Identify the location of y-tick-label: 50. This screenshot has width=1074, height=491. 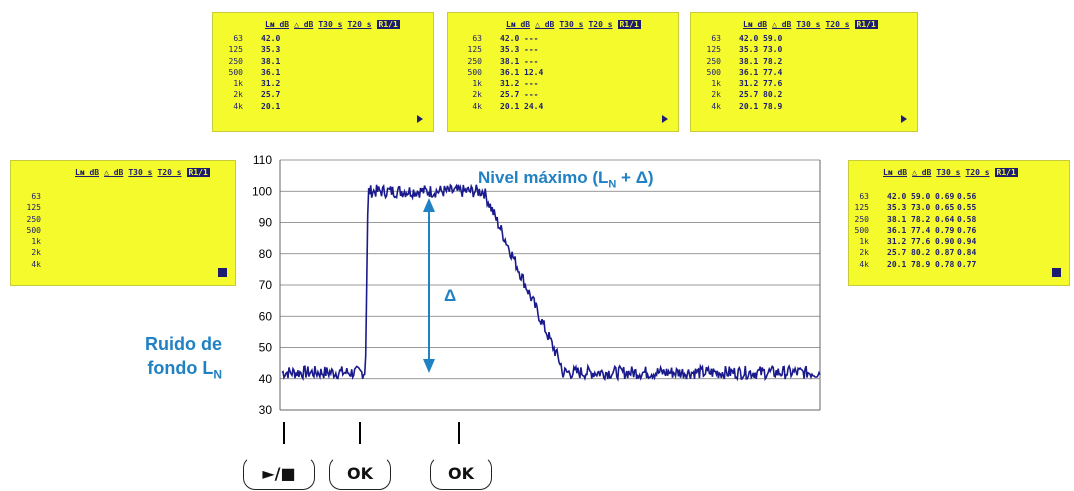
(266, 348).